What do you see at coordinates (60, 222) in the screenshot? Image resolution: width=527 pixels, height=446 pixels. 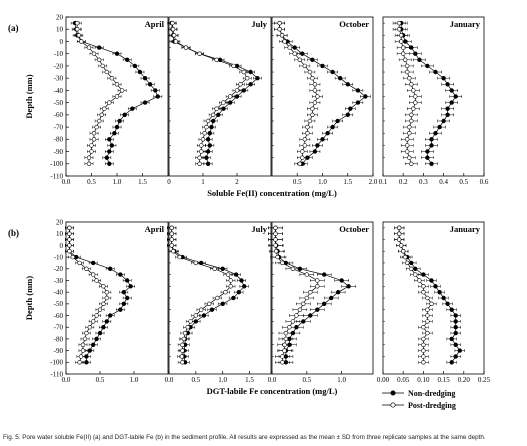 I see `y-tick-label-b: 20` at bounding box center [60, 222].